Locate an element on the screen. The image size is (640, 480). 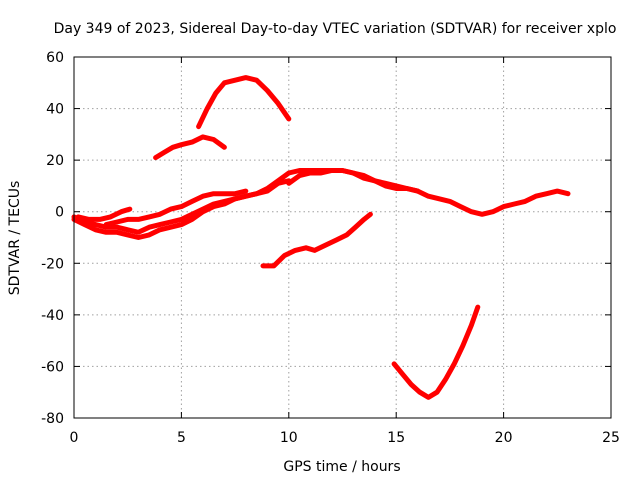
y-tick-label: 60 is located at coordinates (55, 58).